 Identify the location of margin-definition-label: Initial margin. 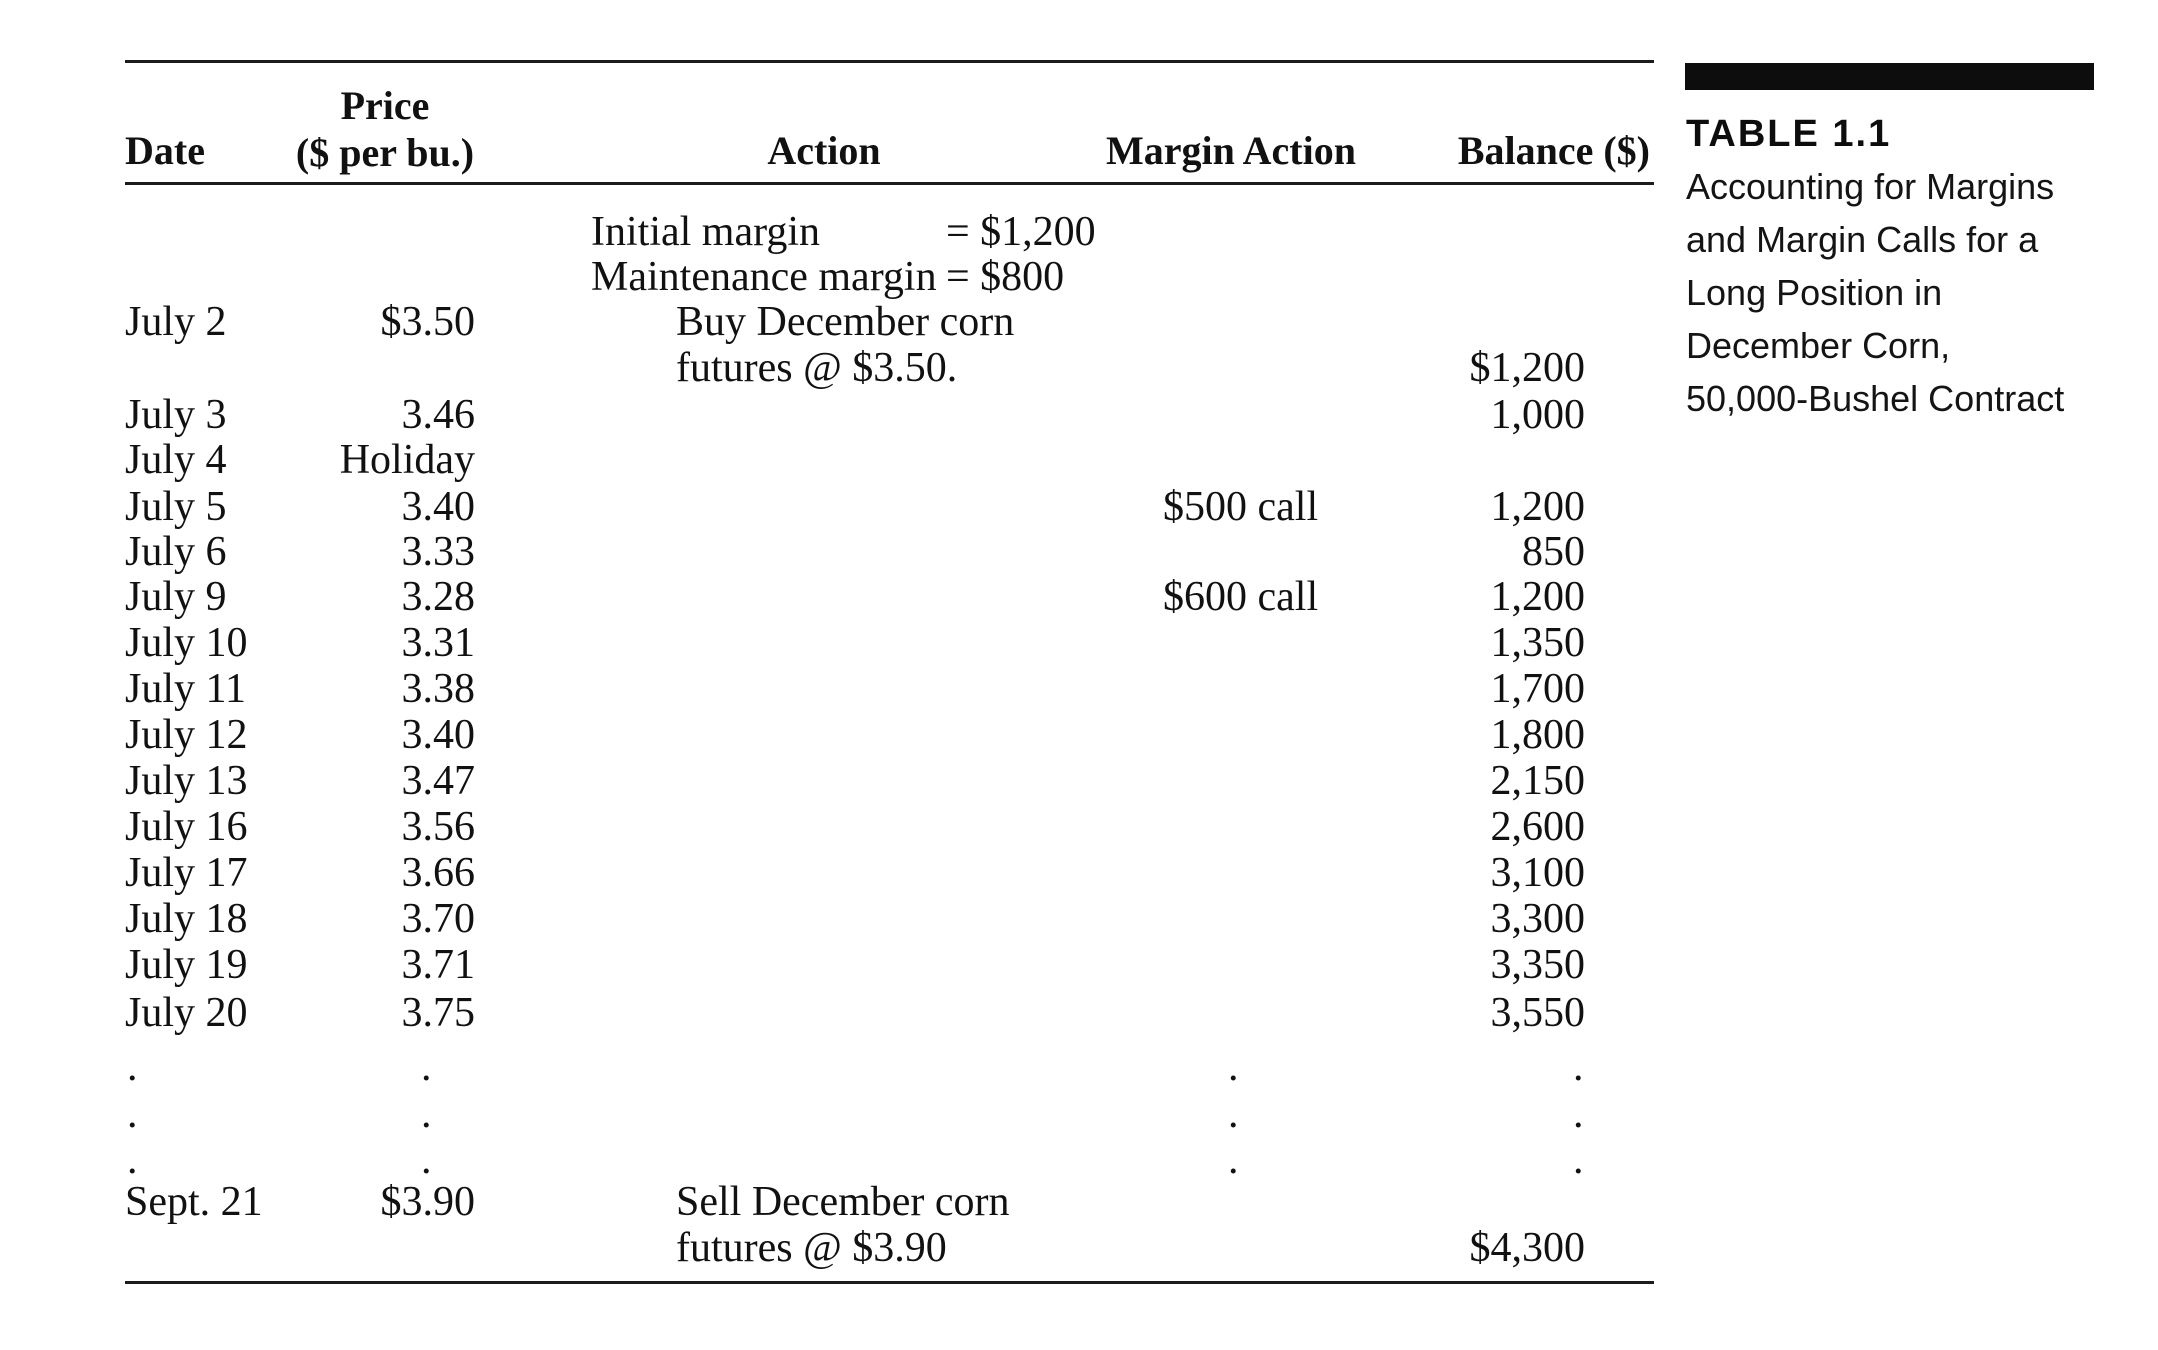
(706, 232).